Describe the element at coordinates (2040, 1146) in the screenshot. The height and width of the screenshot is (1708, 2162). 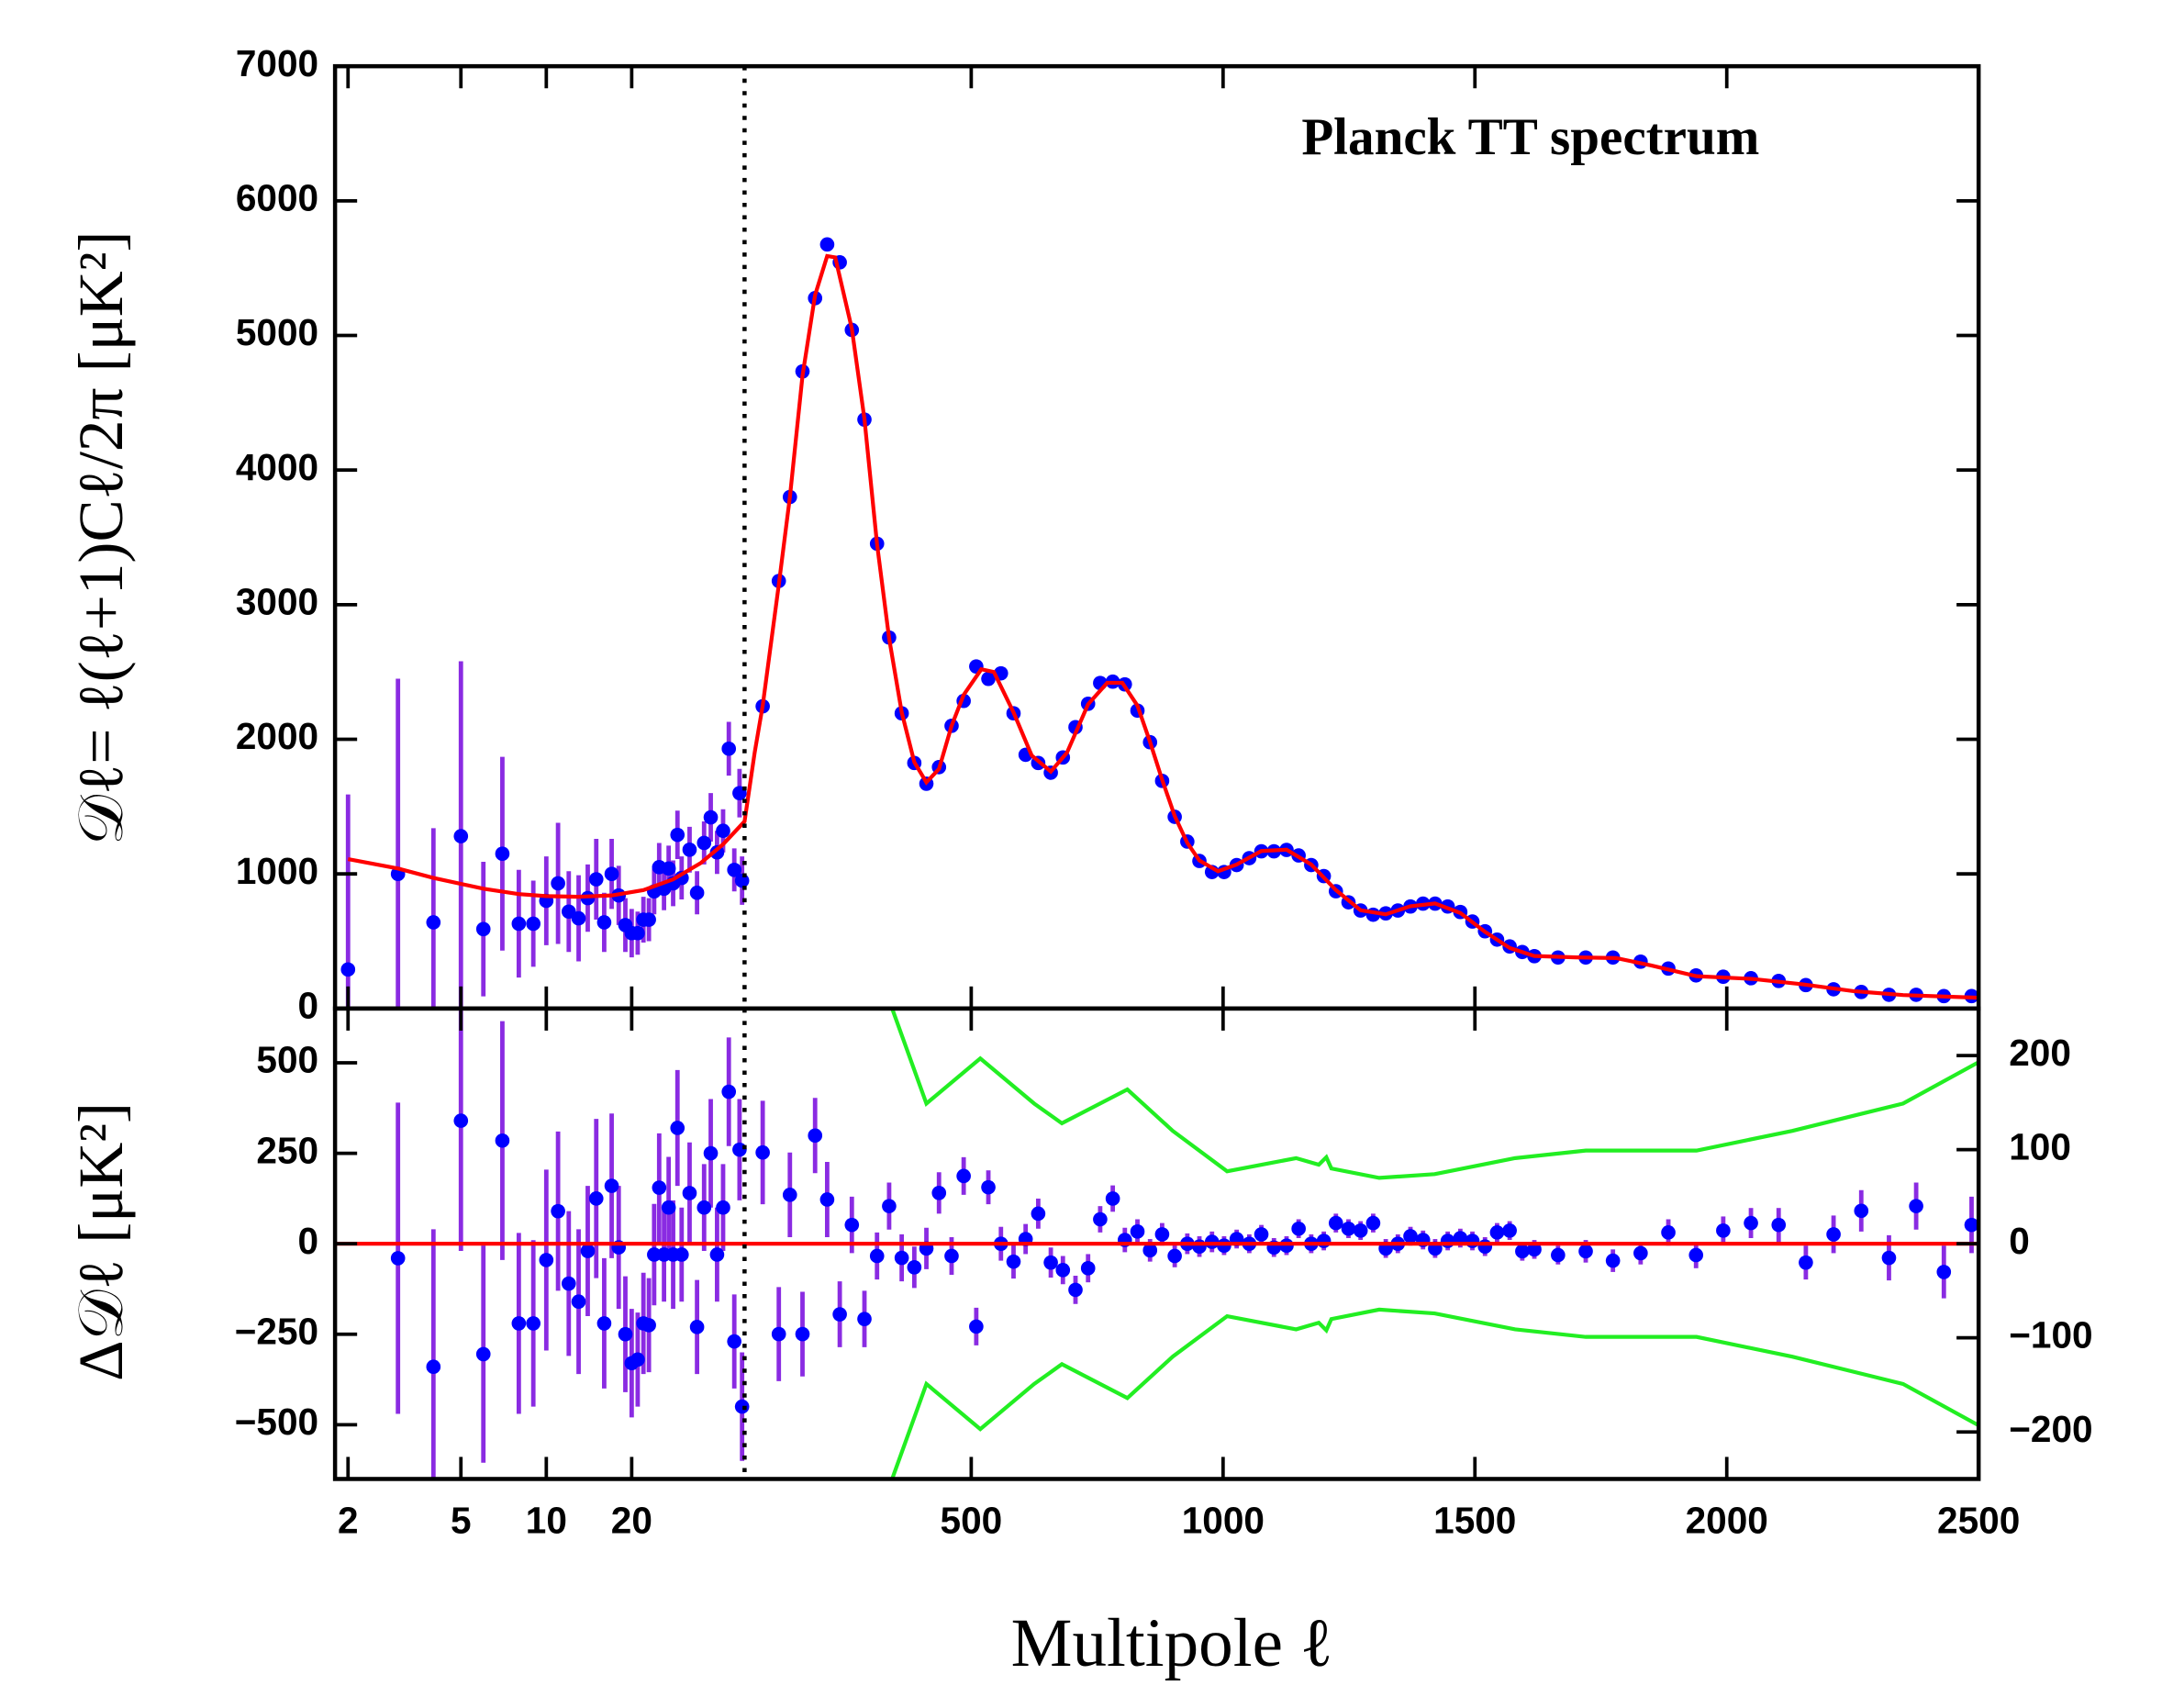
I see `y2-tick-label: 100` at that location.